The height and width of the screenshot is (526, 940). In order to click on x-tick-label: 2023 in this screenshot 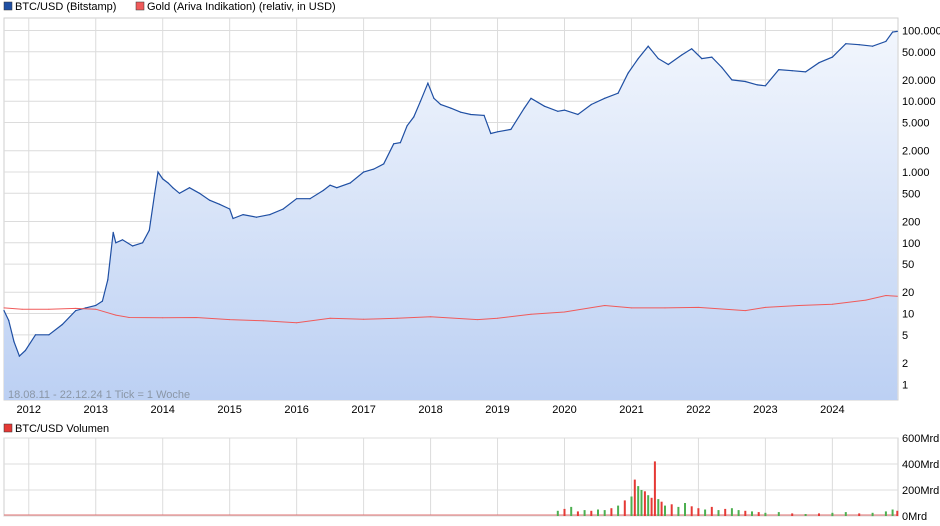, I will do `click(765, 410)`.